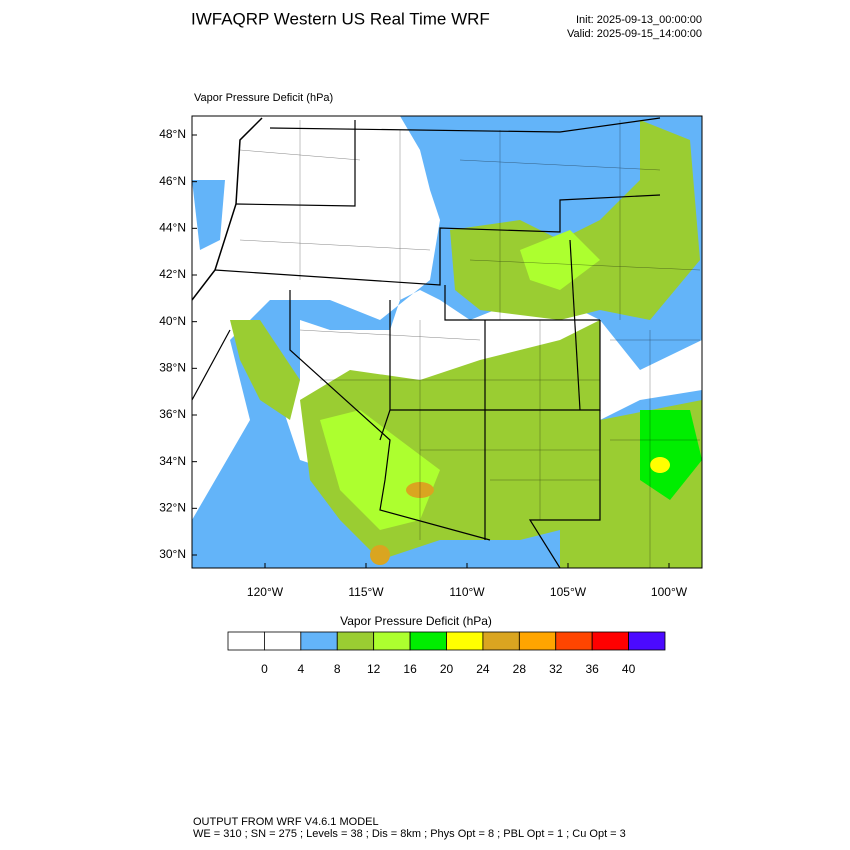 This screenshot has width=850, height=850. Describe the element at coordinates (172, 228) in the screenshot. I see `lat-tick-label: 44°N` at that location.